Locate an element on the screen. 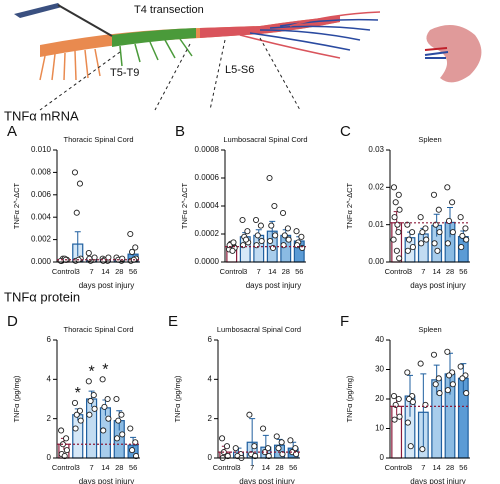 The width and height of the screenshot is (500, 484). panel-title: Spleen is located at coordinates (429, 329).